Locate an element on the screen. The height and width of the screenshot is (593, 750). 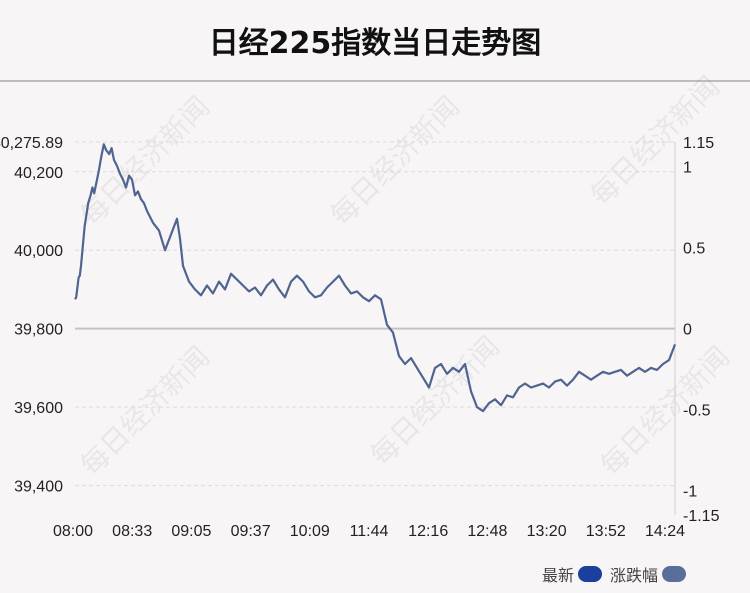
legend-item-change: 涨跌幅 is located at coordinates (648, 574).